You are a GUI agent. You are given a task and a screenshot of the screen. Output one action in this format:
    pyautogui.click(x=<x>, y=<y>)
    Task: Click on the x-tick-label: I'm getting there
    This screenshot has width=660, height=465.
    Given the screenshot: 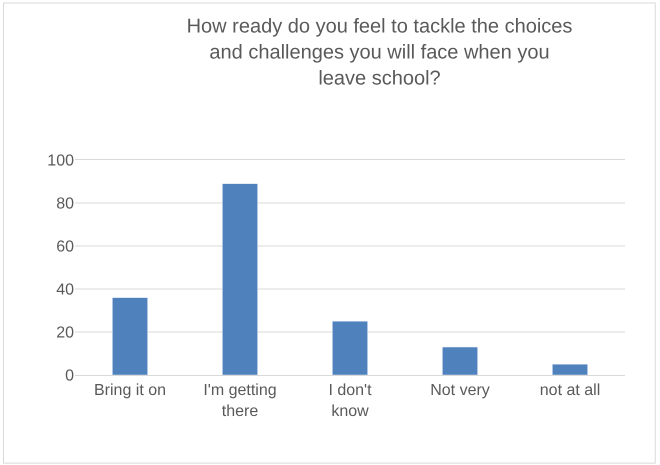 What is the action you would take?
    pyautogui.click(x=240, y=401)
    